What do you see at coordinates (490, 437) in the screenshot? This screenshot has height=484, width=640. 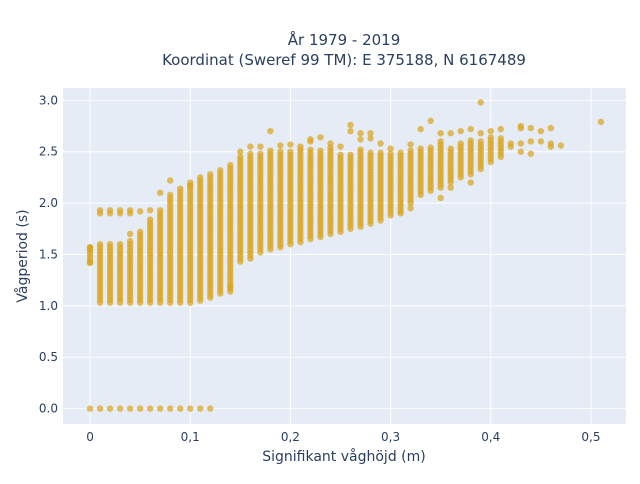 I see `x-tick-label: 0,4` at bounding box center [490, 437].